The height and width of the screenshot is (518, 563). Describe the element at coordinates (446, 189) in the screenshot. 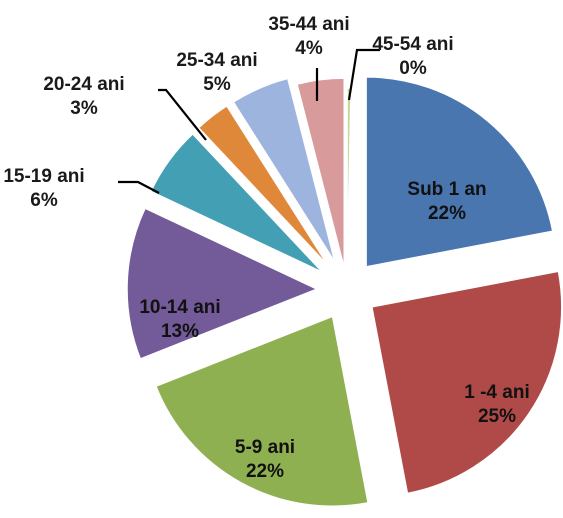

I see `data-label-category: Sub 1 an` at that location.